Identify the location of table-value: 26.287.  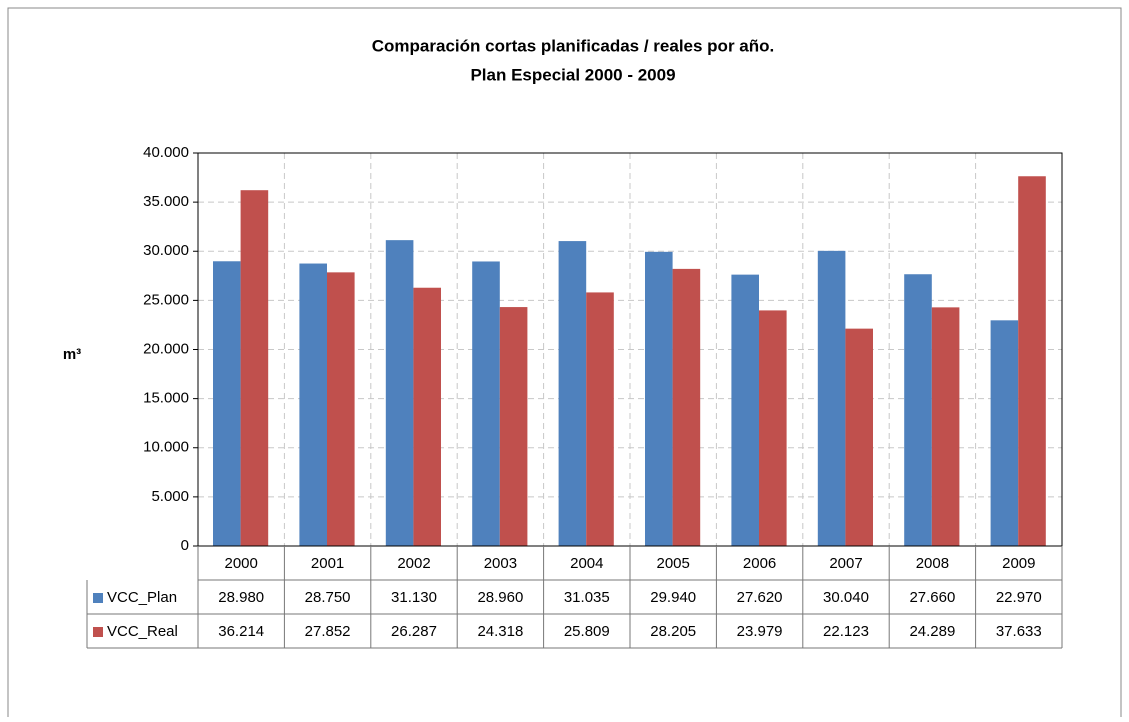
(414, 631).